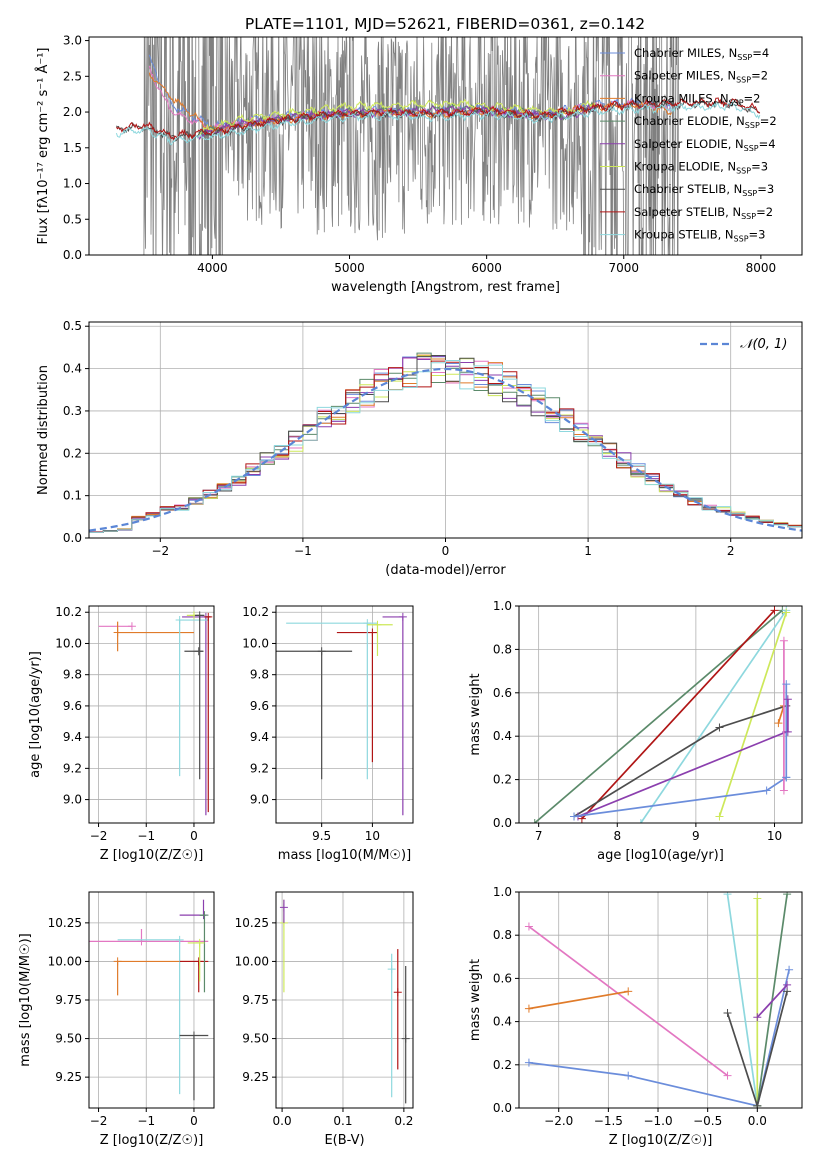 The height and width of the screenshot is (1170, 819). Describe the element at coordinates (43, 146) in the screenshot. I see `y-axis-label: Flux [fλ10⁻¹⁷ erg cm⁻² s⁻¹ Å⁻¹]` at that location.